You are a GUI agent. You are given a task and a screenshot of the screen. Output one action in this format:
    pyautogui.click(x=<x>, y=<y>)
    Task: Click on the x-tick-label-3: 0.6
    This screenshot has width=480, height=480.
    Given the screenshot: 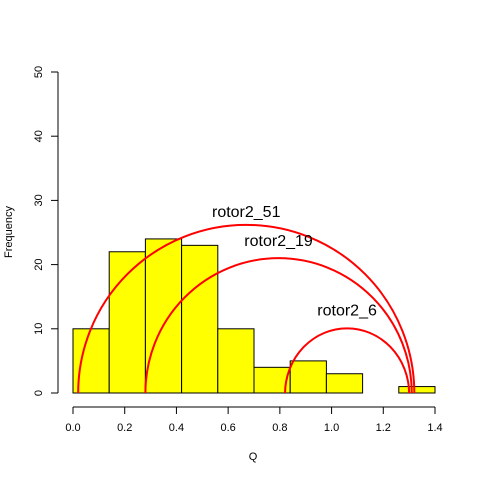 What is the action you would take?
    pyautogui.click(x=227, y=428)
    